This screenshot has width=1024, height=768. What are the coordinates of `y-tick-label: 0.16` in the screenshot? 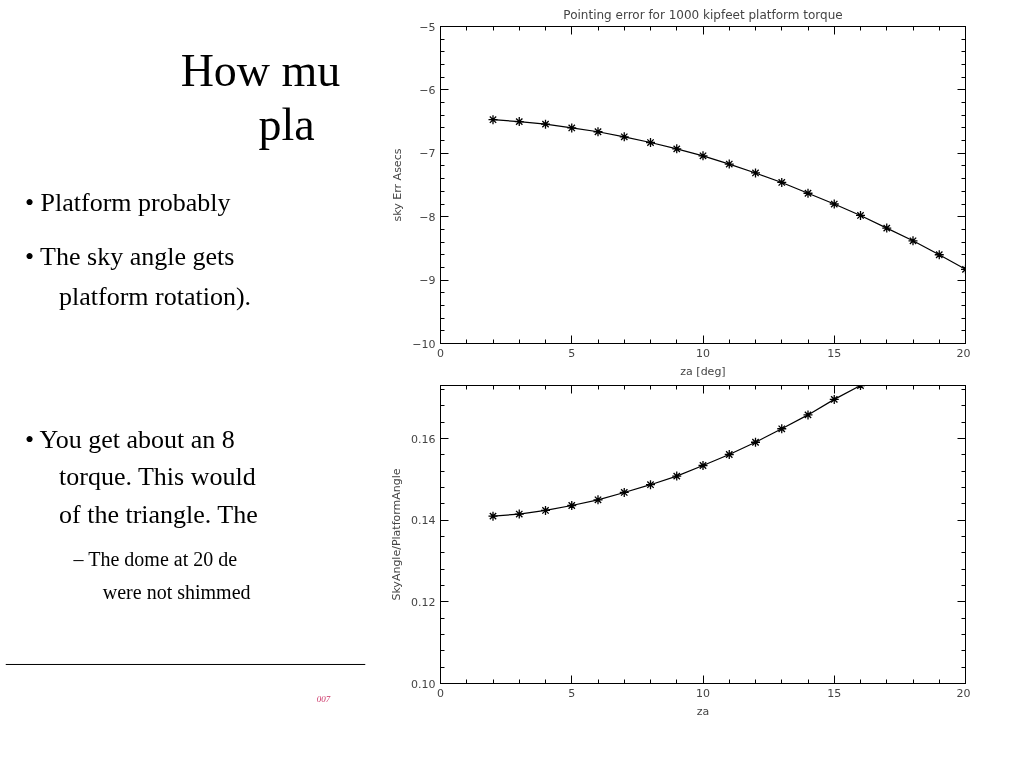 It's located at (423, 439).